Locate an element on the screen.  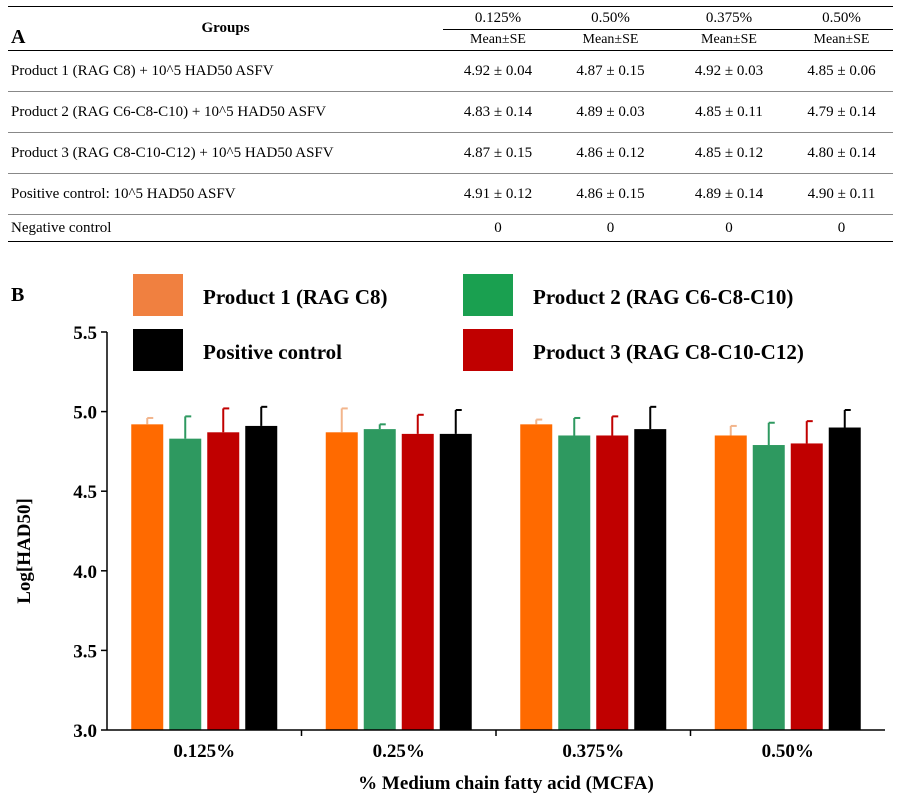
table-cell: 4.90 ± 0.11 is located at coordinates (841, 193).